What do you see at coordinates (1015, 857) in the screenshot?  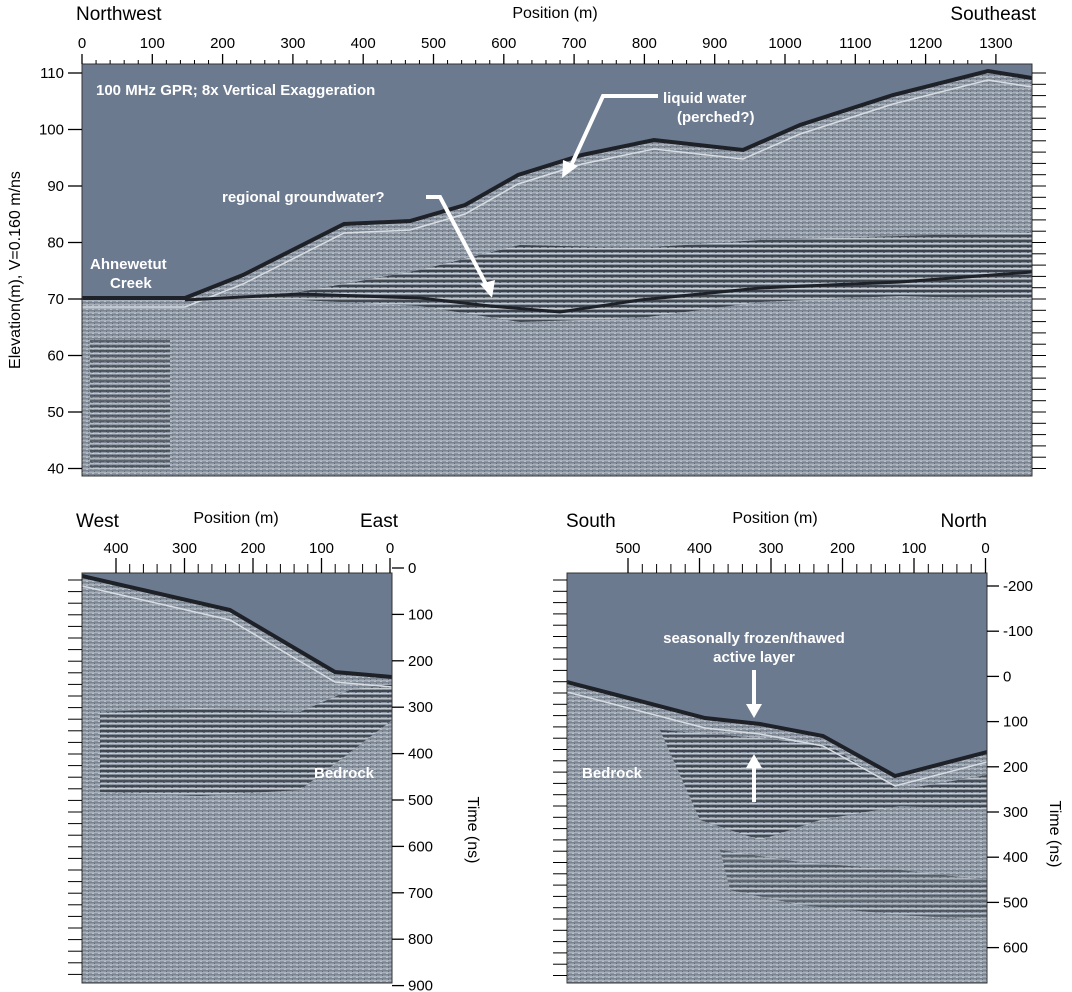 I see `y-tick-label: 400` at bounding box center [1015, 857].